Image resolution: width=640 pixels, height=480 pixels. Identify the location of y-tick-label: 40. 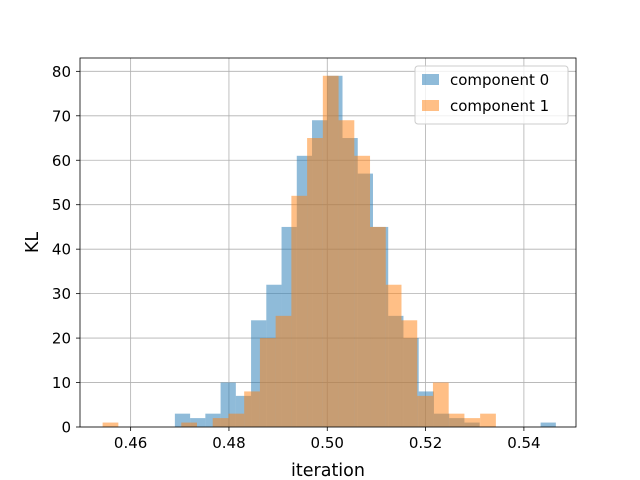
(61, 250).